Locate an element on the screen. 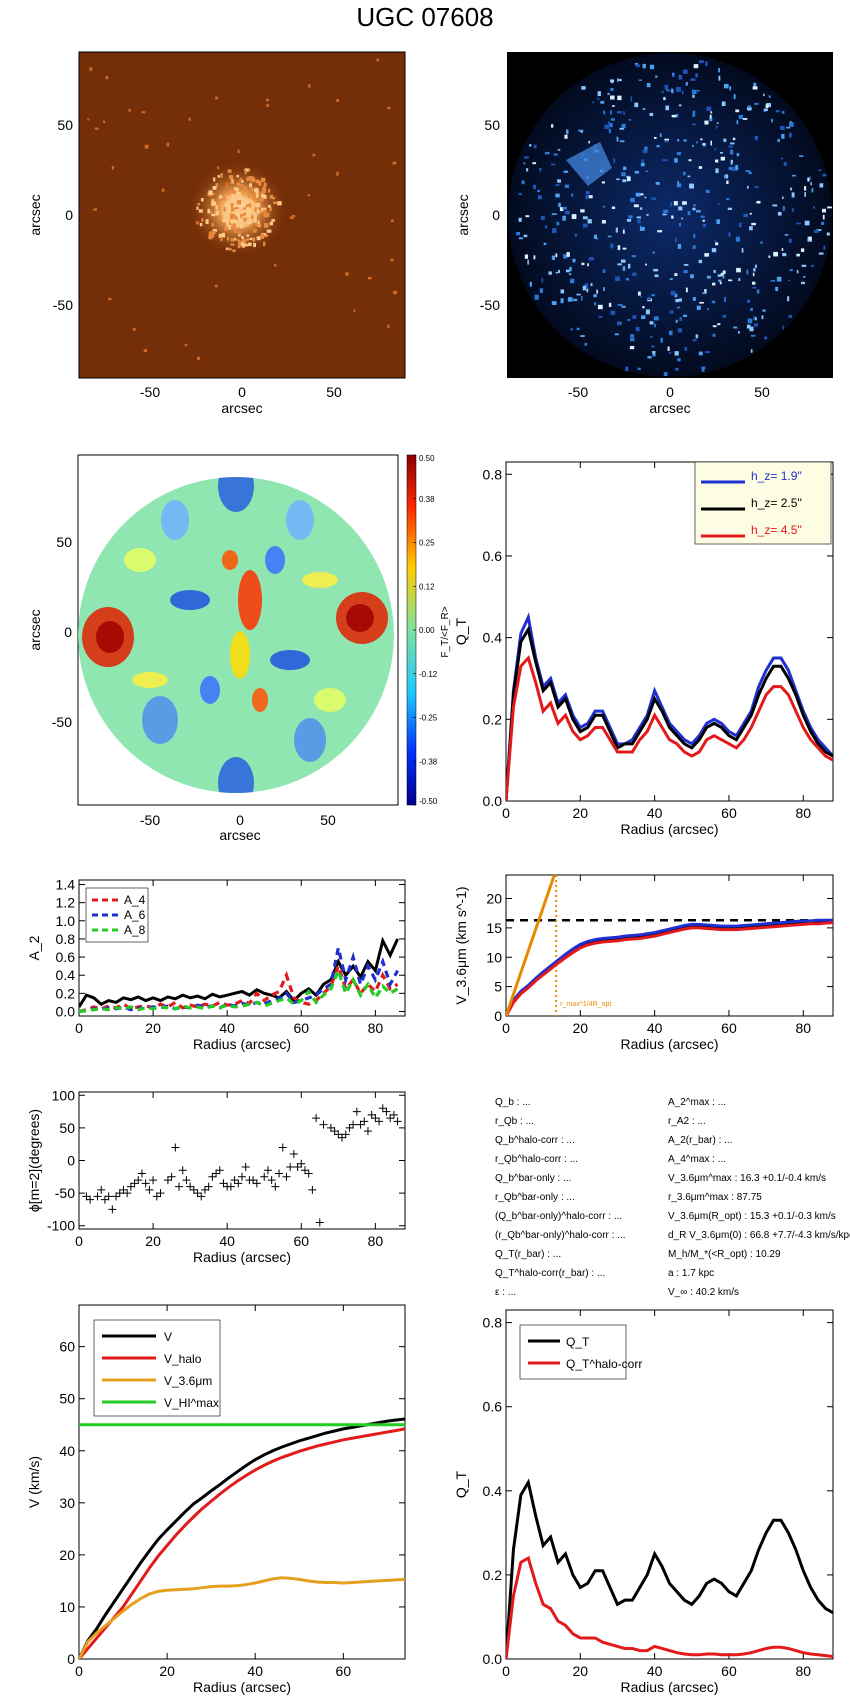 The height and width of the screenshot is (1700, 850). x-tick-label: 80 is located at coordinates (376, 1241).